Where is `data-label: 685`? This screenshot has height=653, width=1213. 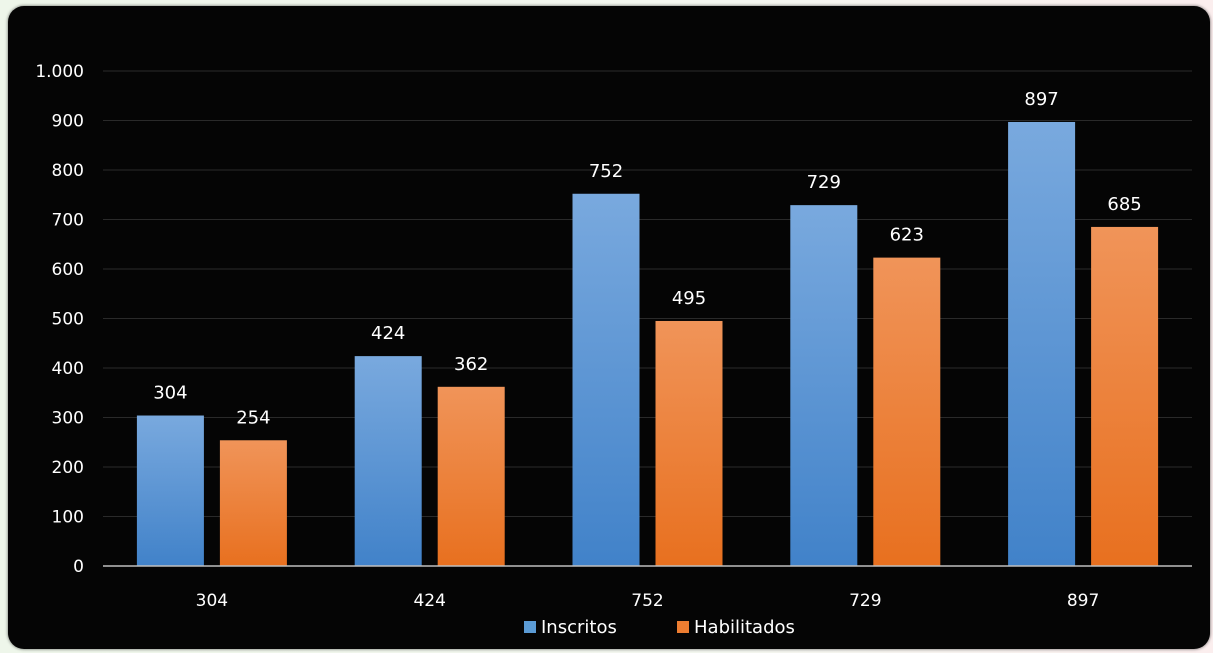 data-label: 685 is located at coordinates (1124, 204).